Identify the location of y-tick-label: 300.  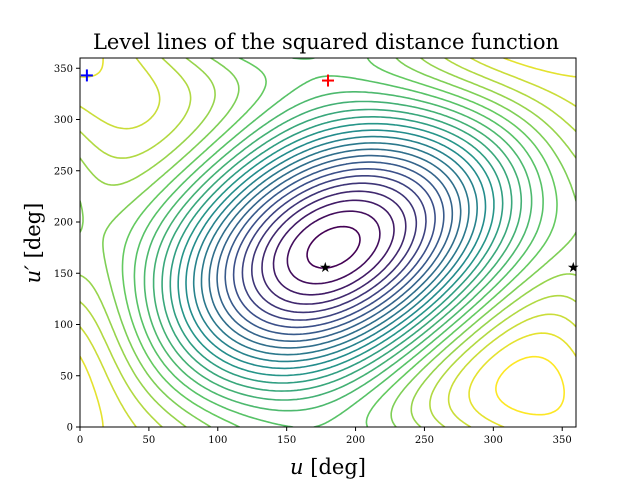
(63, 120).